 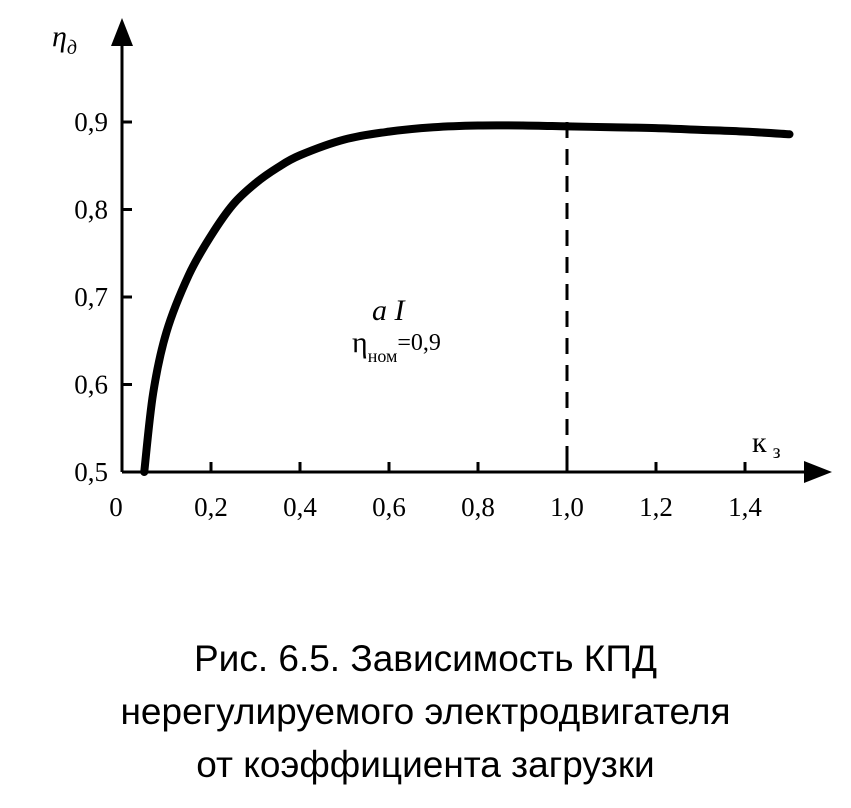 I want to click on y-ticks: 0,5 0,6 0,7 0,8 0,9, so click(x=103, y=297).